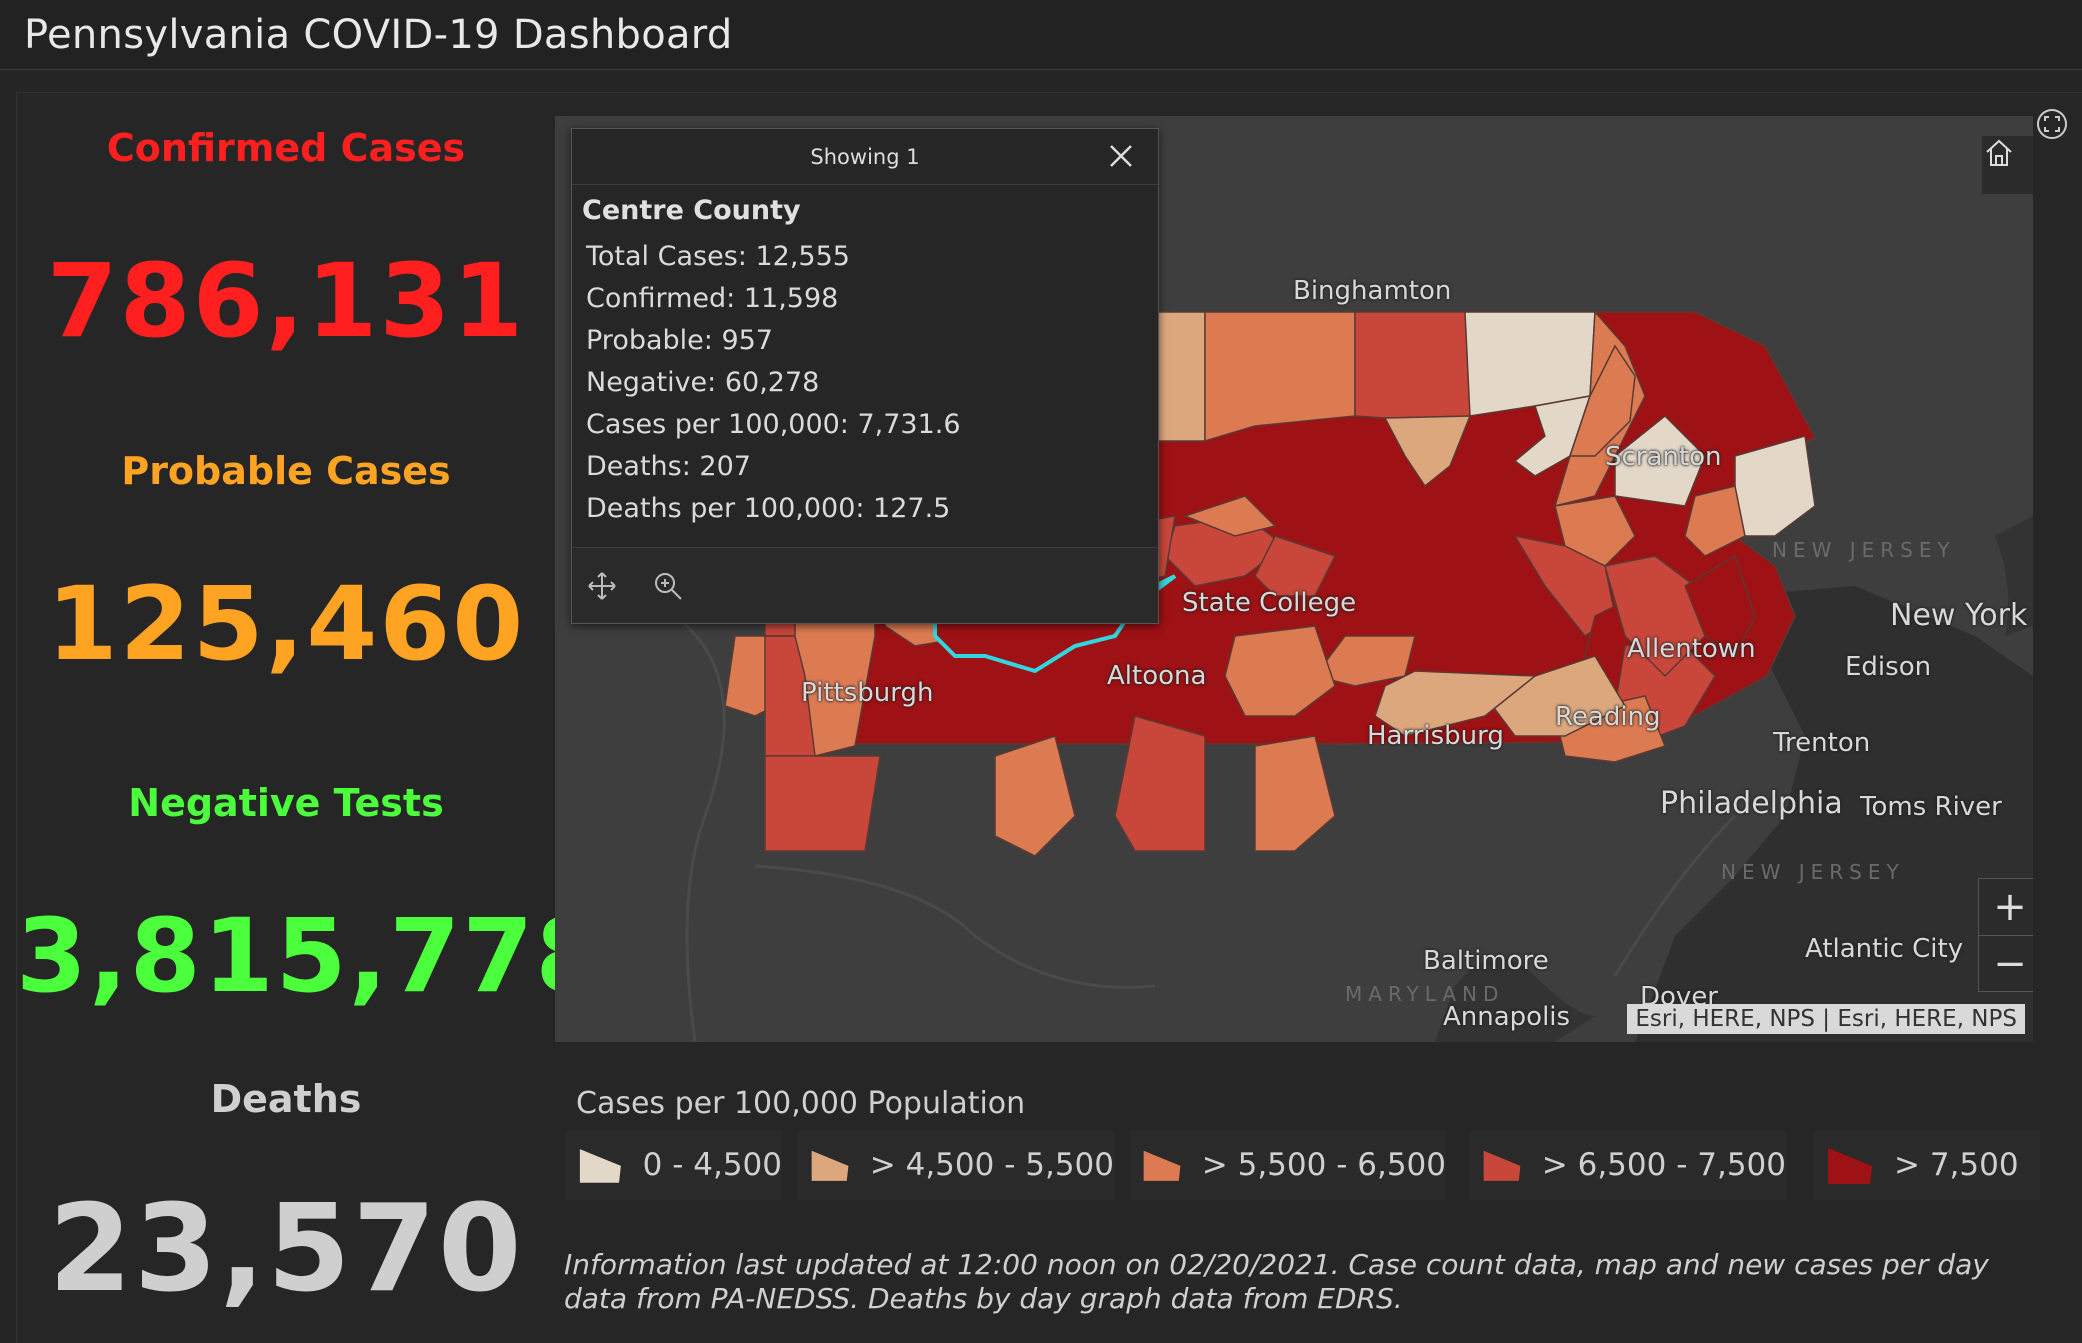 The width and height of the screenshot is (2082, 1343). What do you see at coordinates (867, 693) in the screenshot?
I see `city-label-pittsburgh: Pittsburgh` at bounding box center [867, 693].